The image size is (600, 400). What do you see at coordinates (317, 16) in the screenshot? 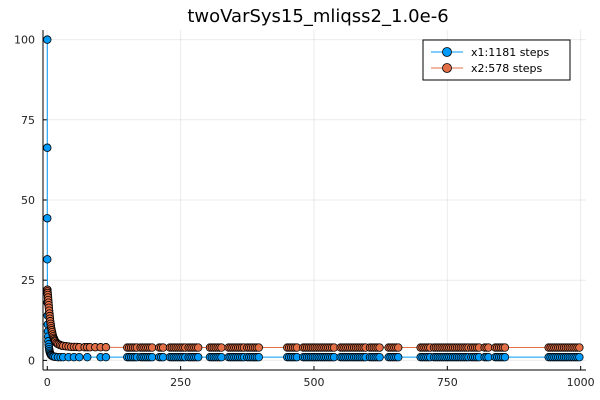
I see `chart-title: twoVarSys15_mliqss2_1.0e-6` at bounding box center [317, 16].